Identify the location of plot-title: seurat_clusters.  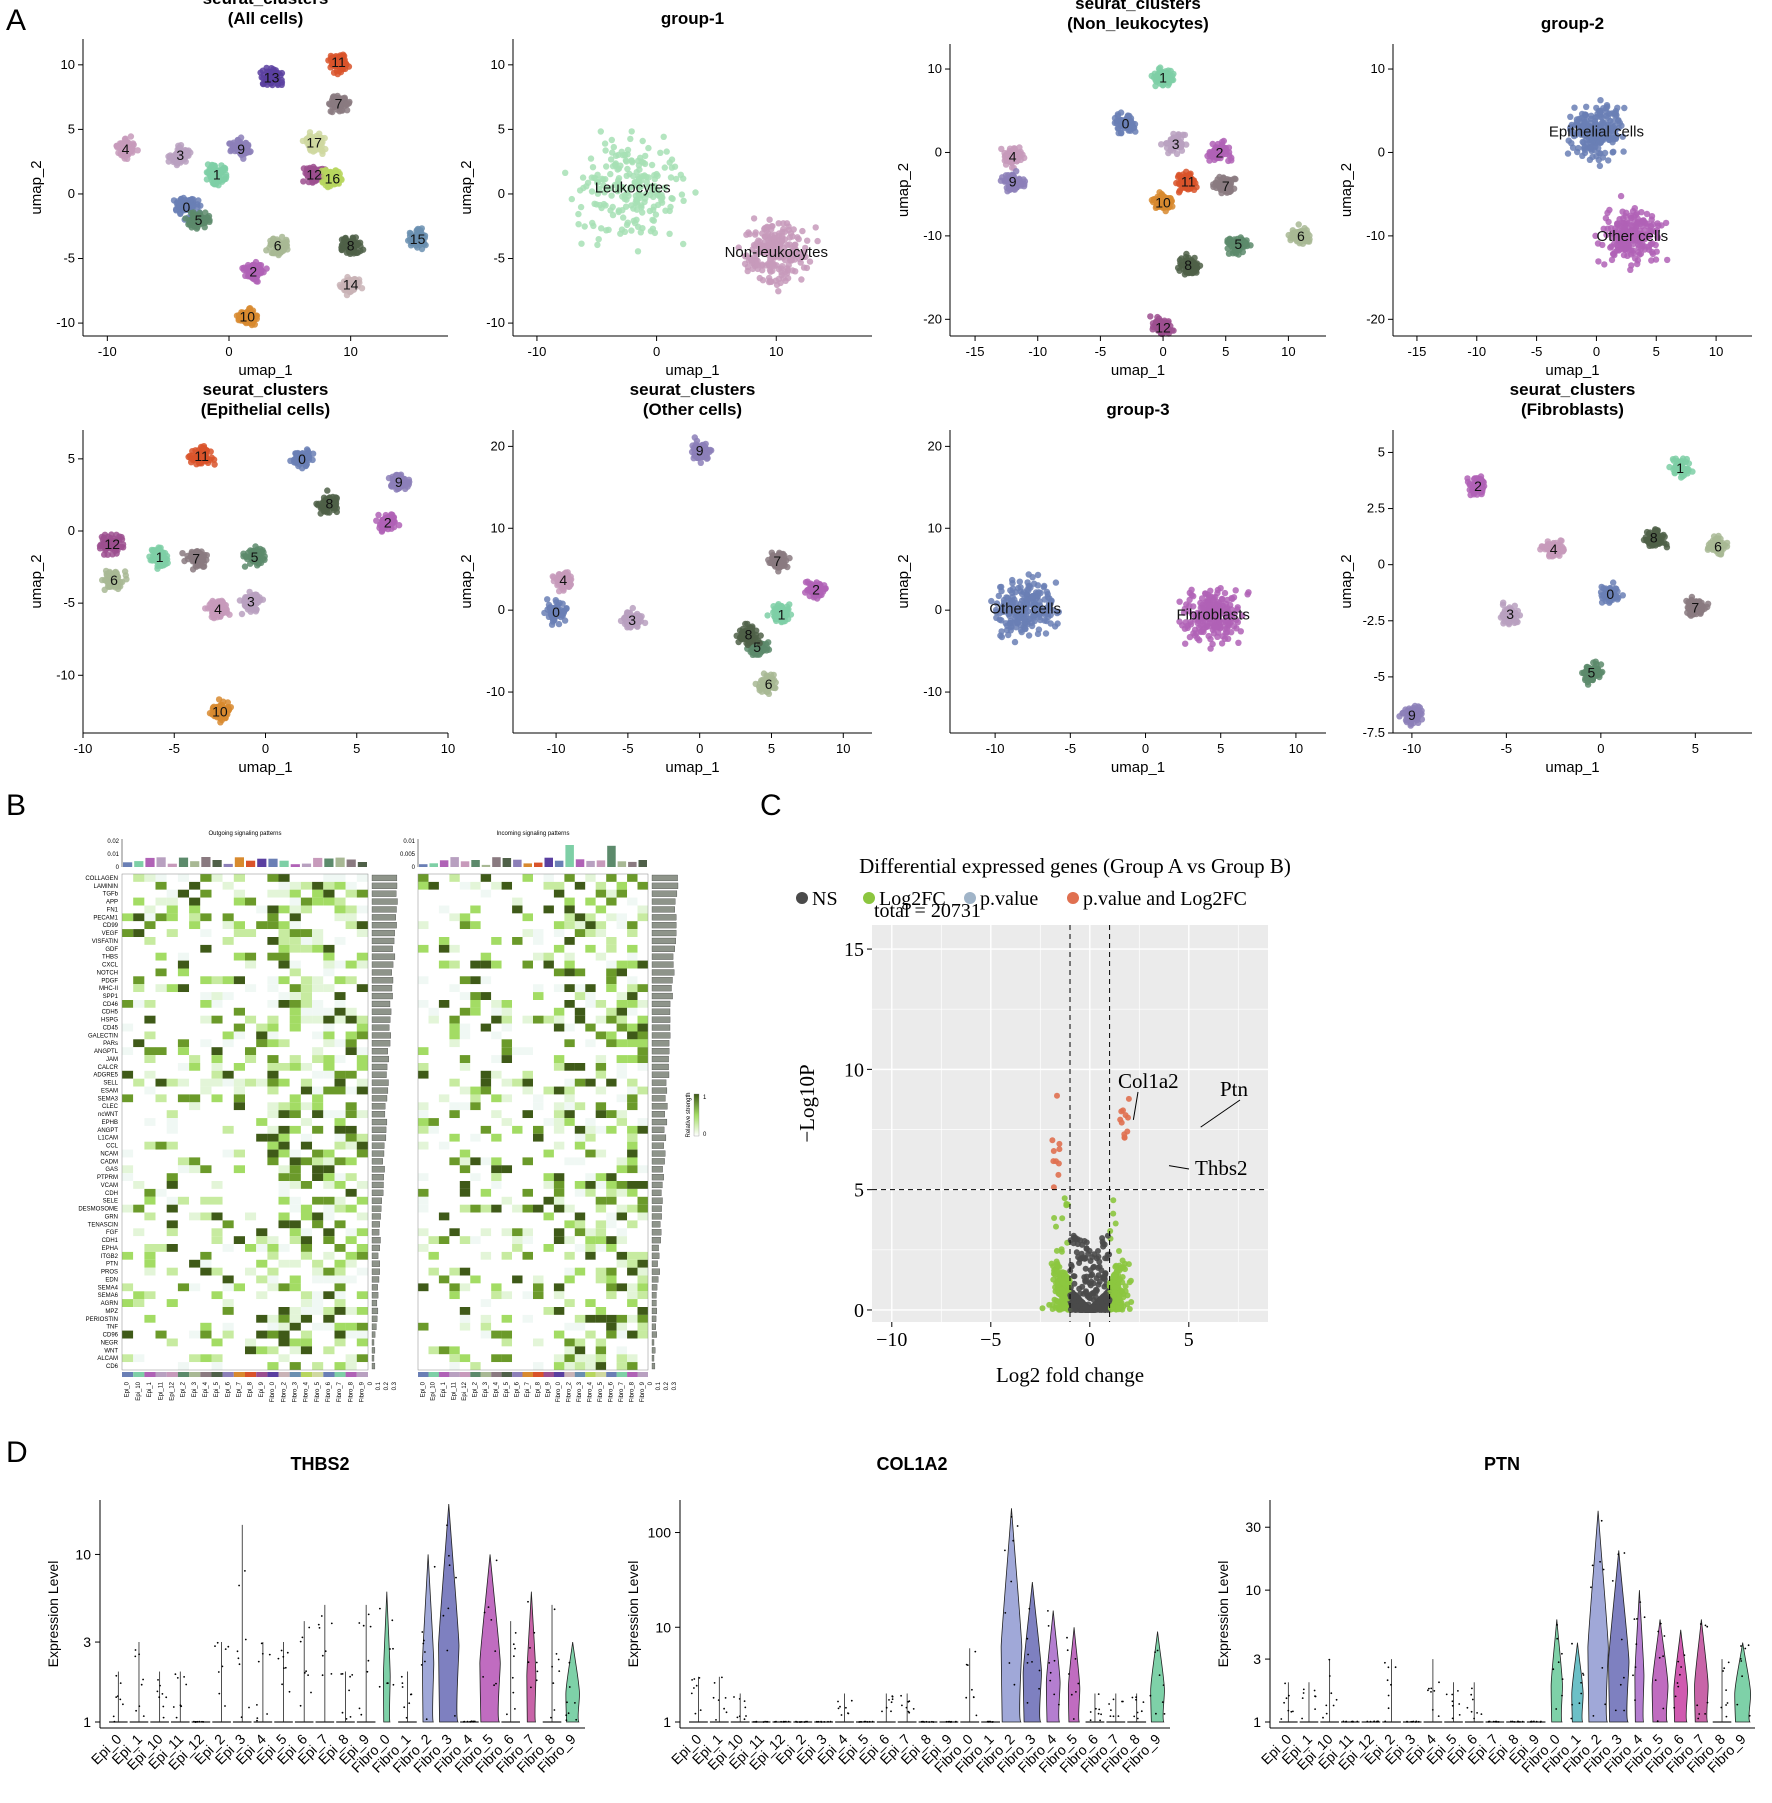
(266, 4).